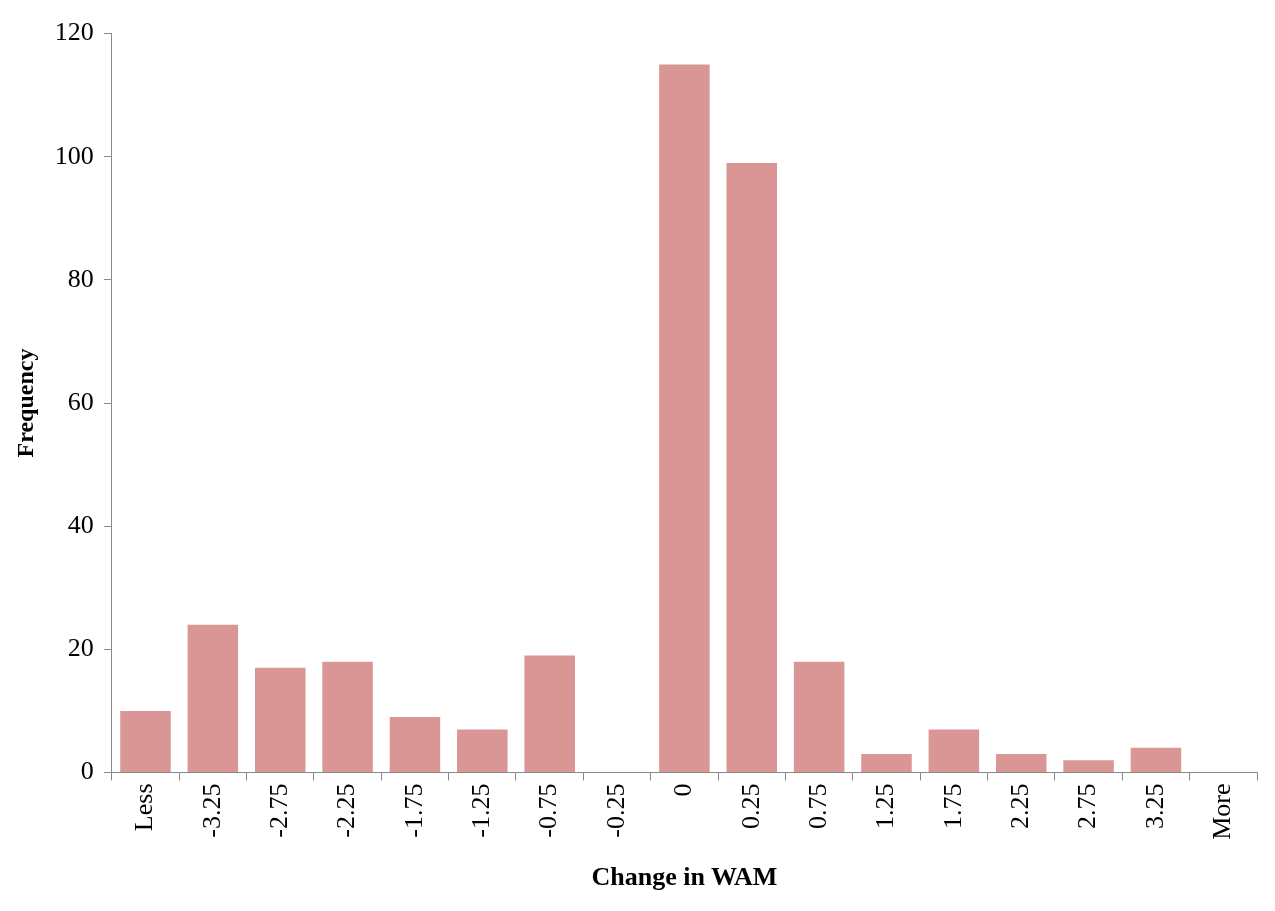 Image resolution: width=1275 pixels, height=911 pixels. Describe the element at coordinates (80, 401) in the screenshot. I see `y-tick-label: 60` at that location.